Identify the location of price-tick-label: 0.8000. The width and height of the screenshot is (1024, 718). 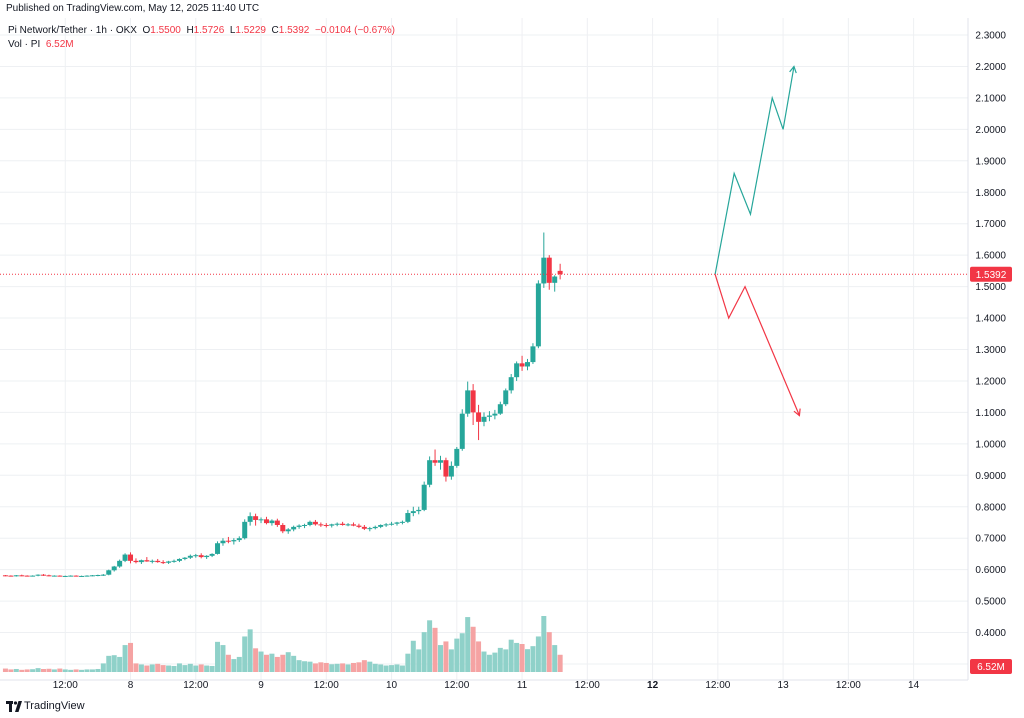
(990, 507).